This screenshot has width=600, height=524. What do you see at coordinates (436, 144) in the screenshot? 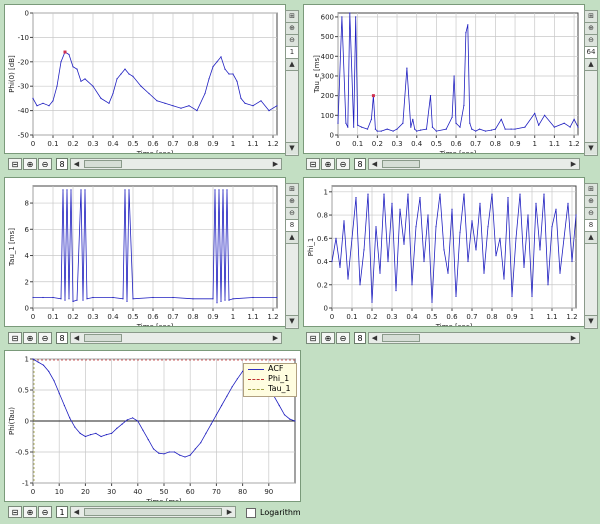
I see `x-tick-label: 0.5` at bounding box center [436, 144].